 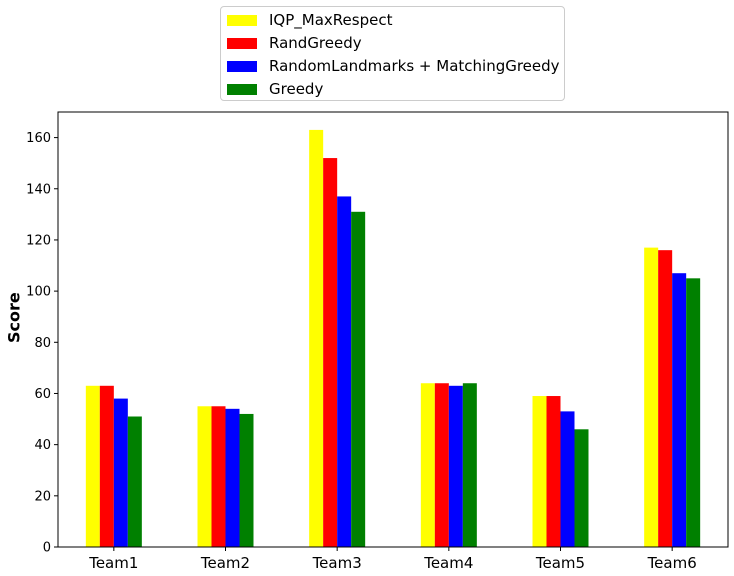 I want to click on legend-item-greedy: Greedy, so click(x=275, y=89).